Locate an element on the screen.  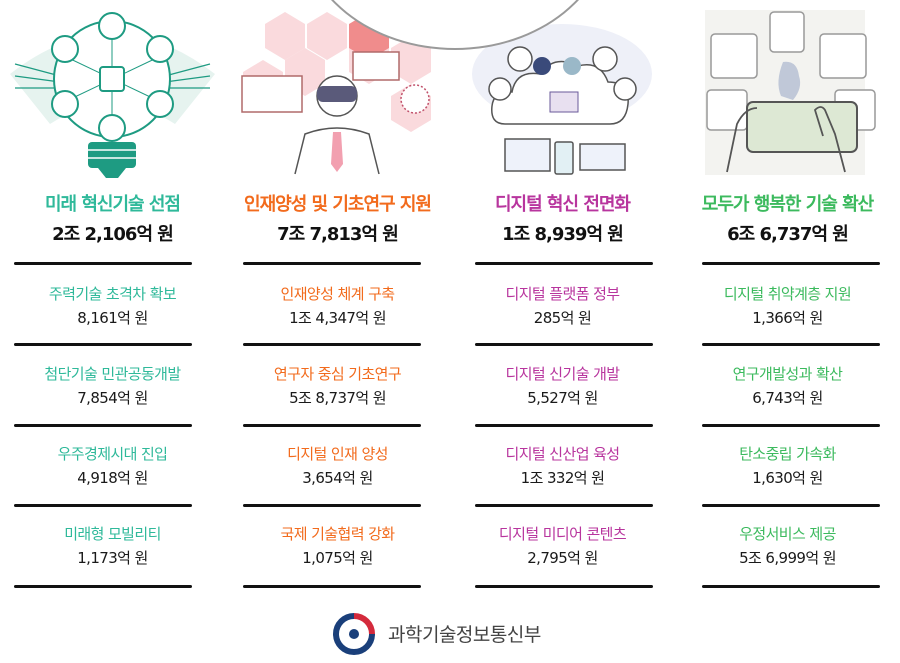
lightbulb-tech-icon is located at coordinates (112, 95).